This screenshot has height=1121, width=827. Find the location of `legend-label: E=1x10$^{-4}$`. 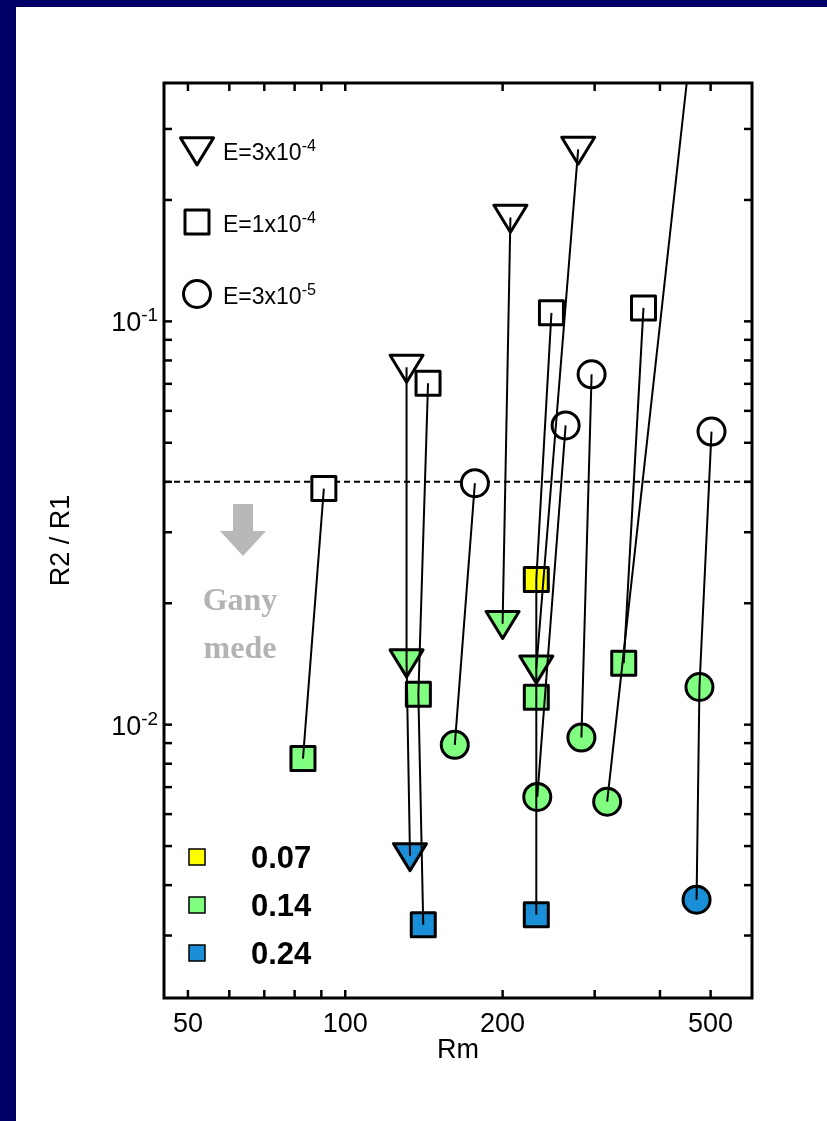

legend-label: E=1x10$^{-4}$ is located at coordinates (270, 222).